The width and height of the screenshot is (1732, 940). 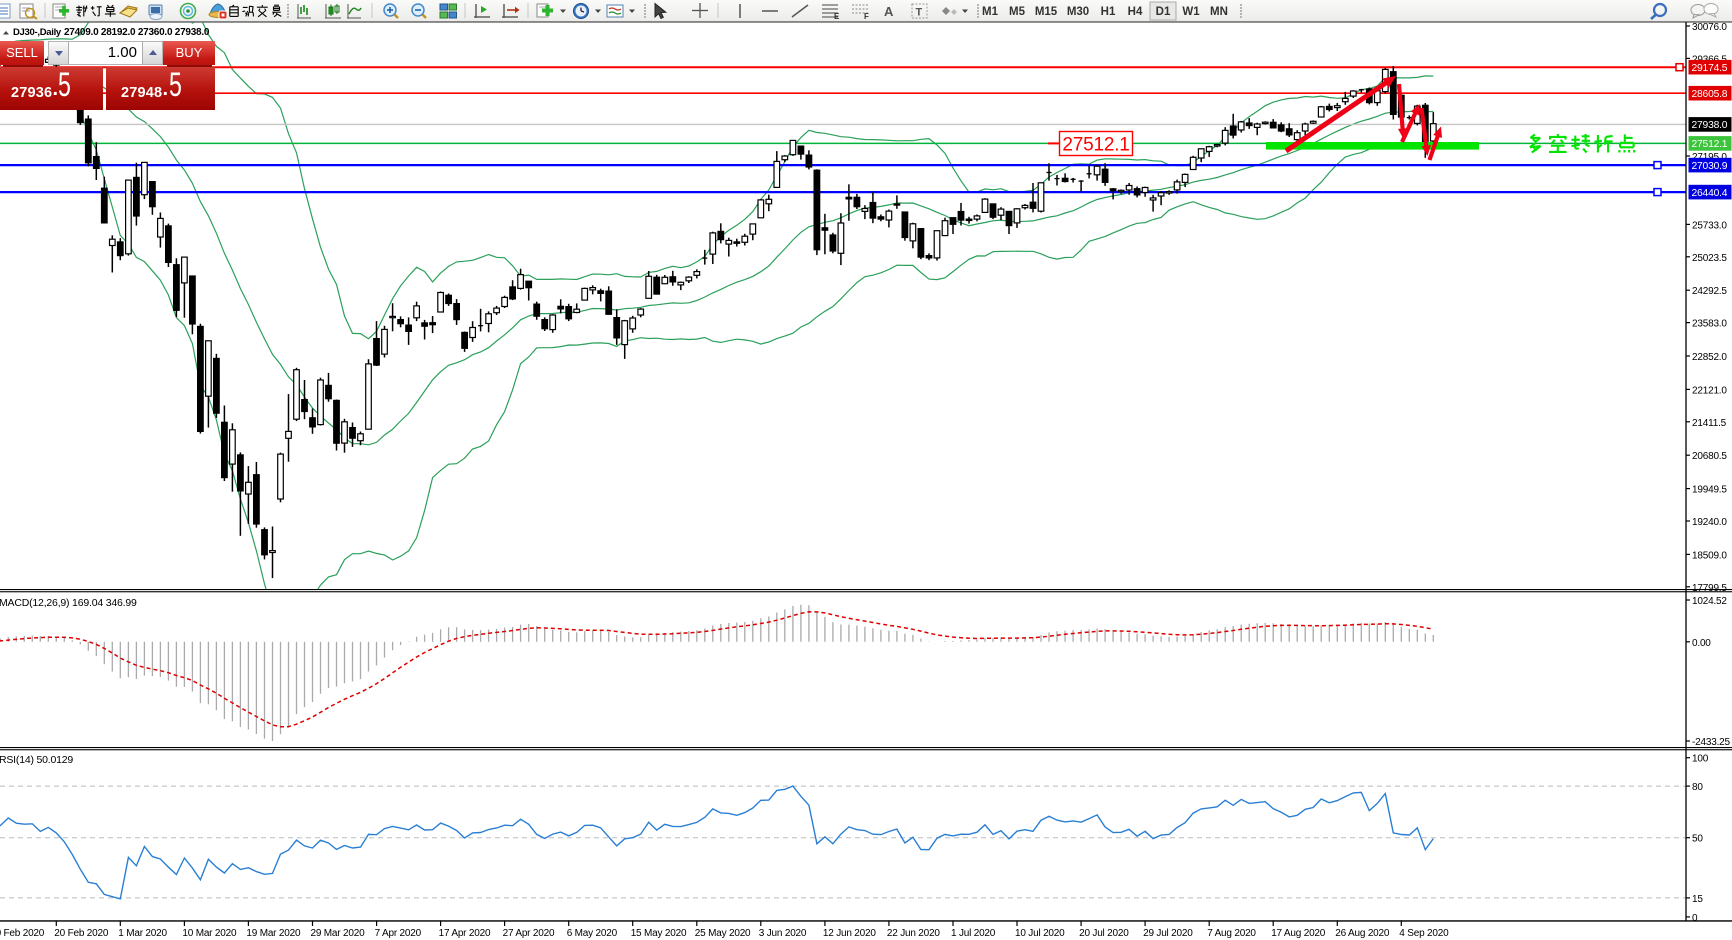 What do you see at coordinates (1163, 12) in the screenshot?
I see `svg-text: D1` at bounding box center [1163, 12].